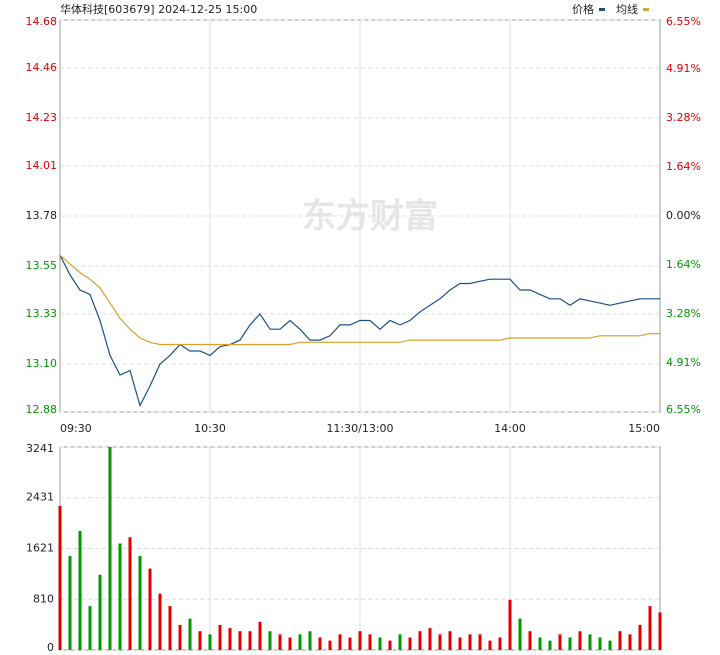  What do you see at coordinates (683, 215) in the screenshot?
I see `y2-tick-label: 0.00%` at bounding box center [683, 215].